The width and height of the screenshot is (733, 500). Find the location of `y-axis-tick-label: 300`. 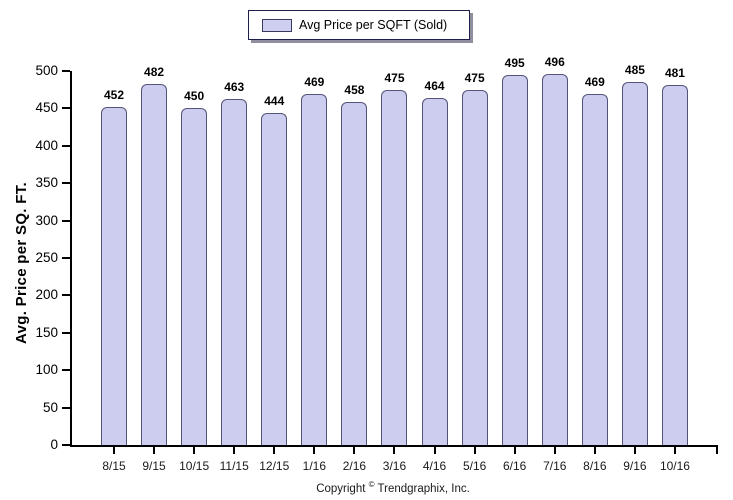

y-axis-tick-label: 300 is located at coordinates (46, 220).